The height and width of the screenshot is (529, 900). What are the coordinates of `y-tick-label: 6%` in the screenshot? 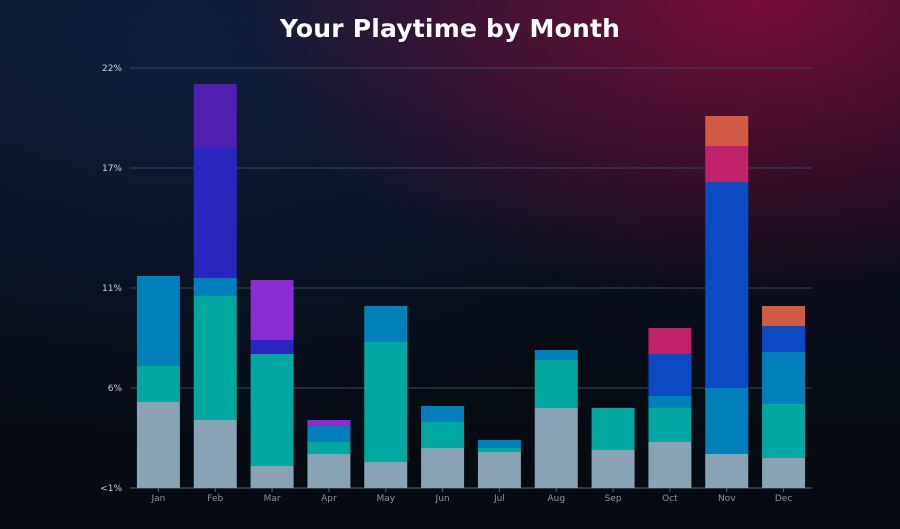 It's located at (115, 389).